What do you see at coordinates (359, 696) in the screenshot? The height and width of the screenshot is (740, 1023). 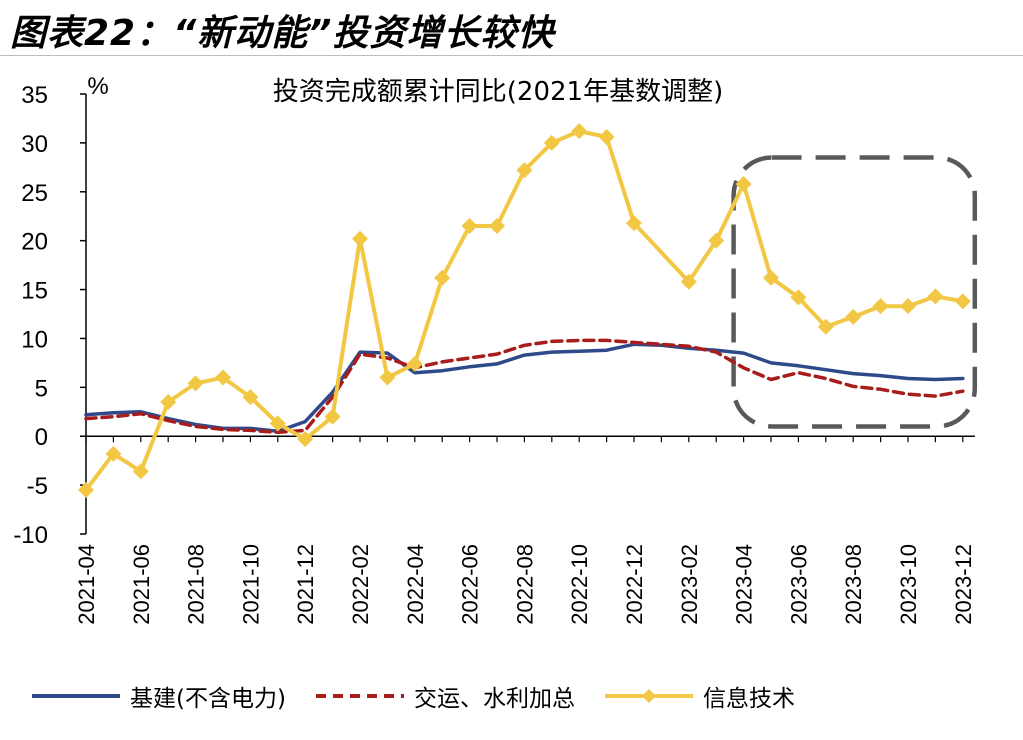 I see `legend-swatch-transport-water` at bounding box center [359, 696].